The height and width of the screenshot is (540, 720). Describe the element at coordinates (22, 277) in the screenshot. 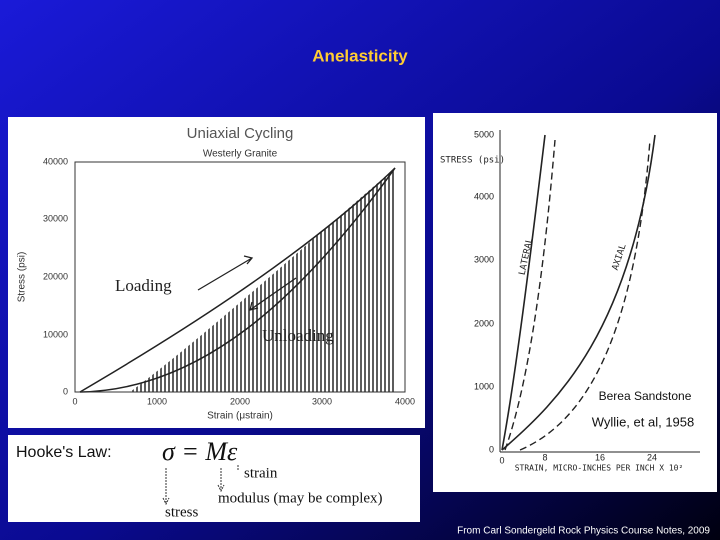

I see `y-axis-label: Stress (psi)` at that location.